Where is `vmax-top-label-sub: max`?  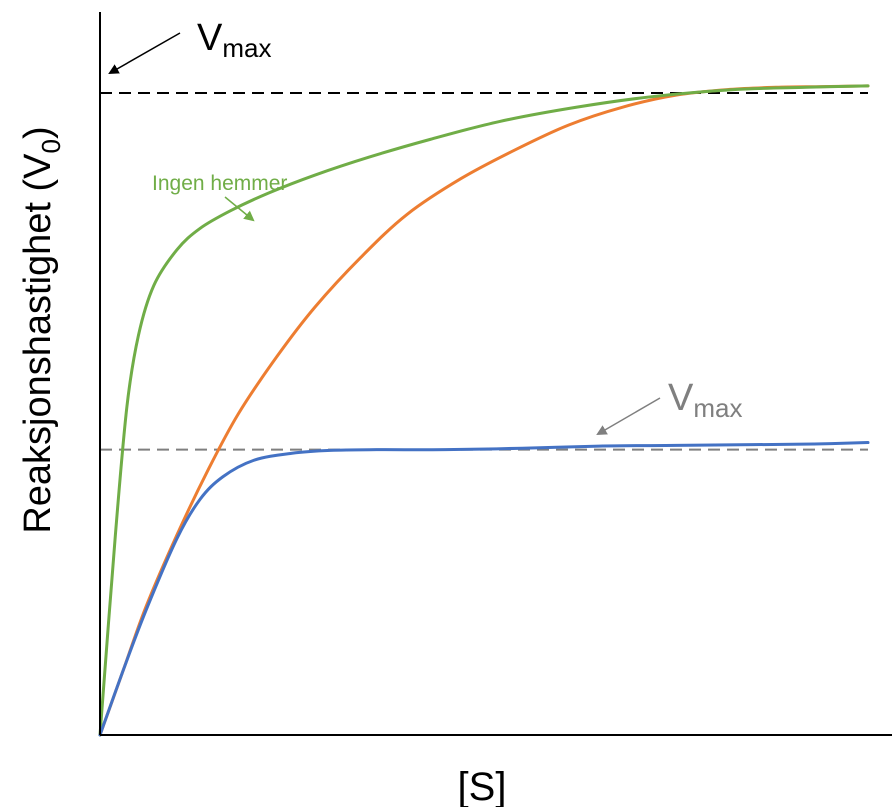
vmax-top-label-sub: max is located at coordinates (246, 48).